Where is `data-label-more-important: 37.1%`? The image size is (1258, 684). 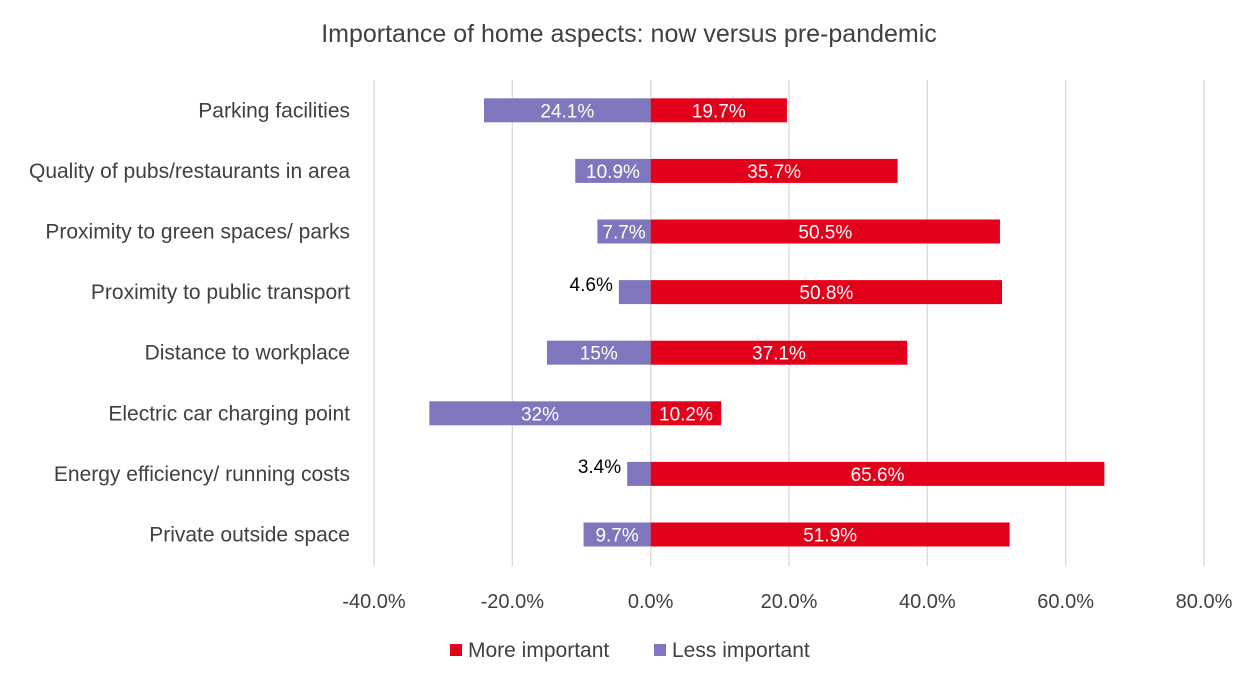
data-label-more-important: 37.1% is located at coordinates (779, 354).